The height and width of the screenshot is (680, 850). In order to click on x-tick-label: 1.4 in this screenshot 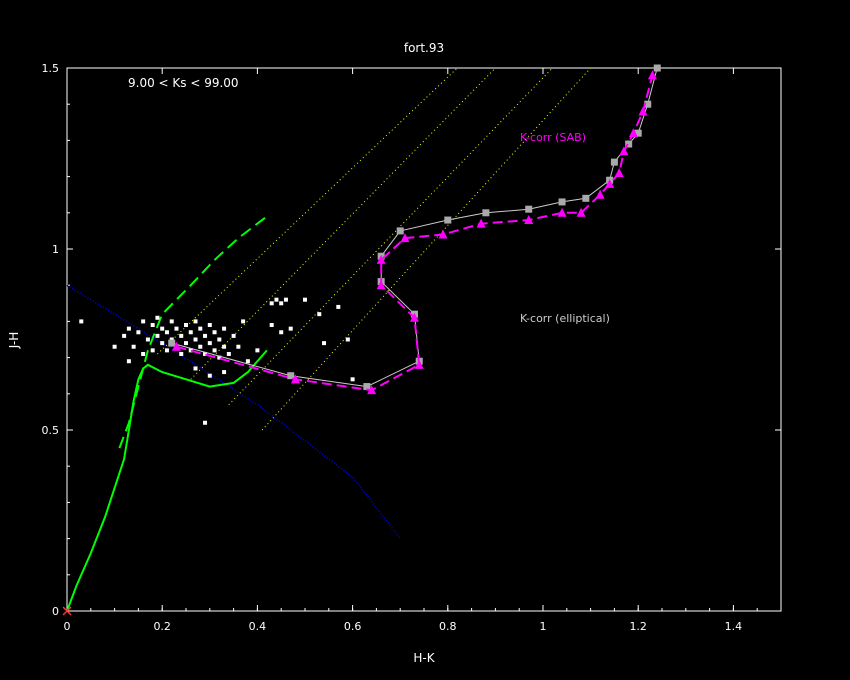, I will do `click(734, 626)`.